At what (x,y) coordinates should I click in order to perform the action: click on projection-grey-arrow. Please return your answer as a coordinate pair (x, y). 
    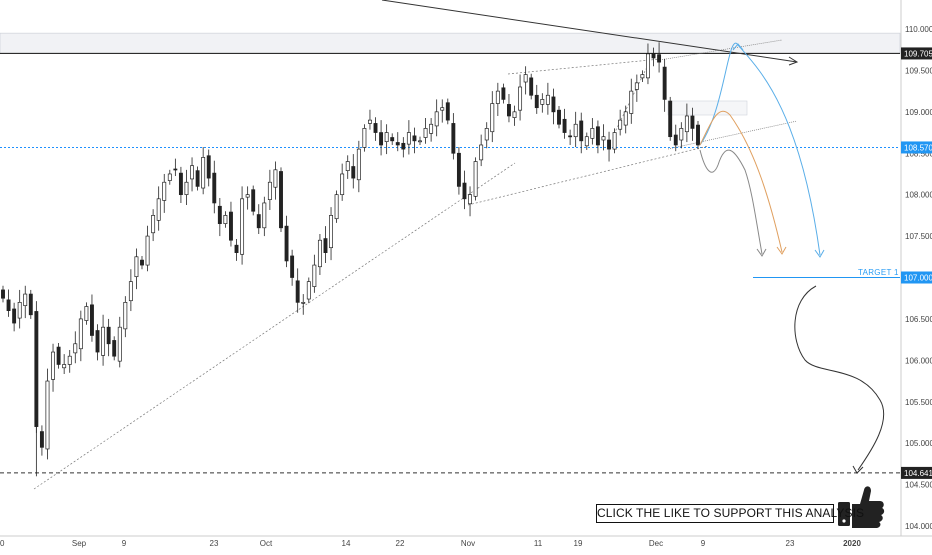
    Looking at the image, I should click on (761, 252).